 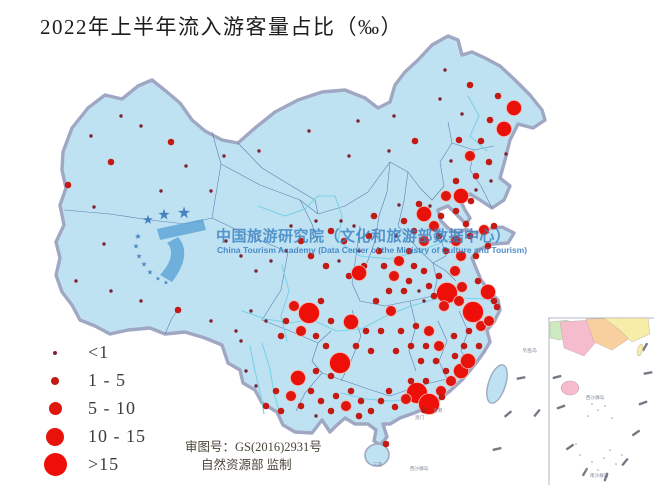 I want to click on inset-hainan, so click(x=570, y=388).